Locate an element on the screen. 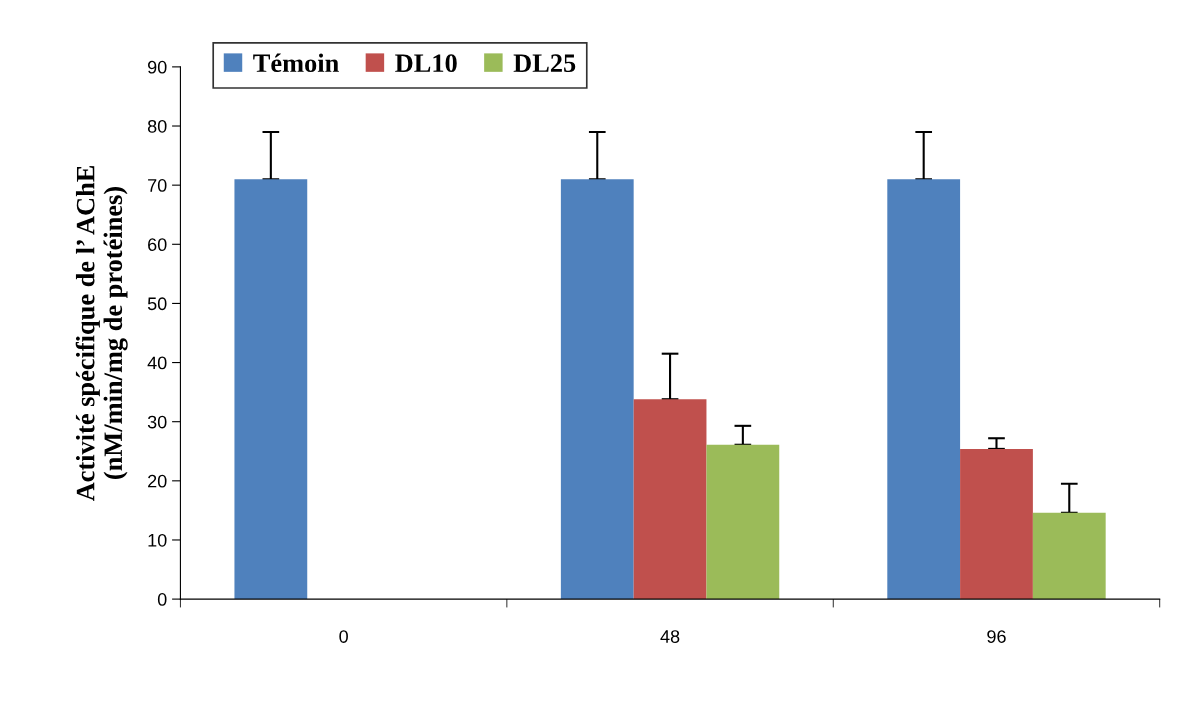 The width and height of the screenshot is (1187, 704). x-tick-label: 0 is located at coordinates (343, 636).